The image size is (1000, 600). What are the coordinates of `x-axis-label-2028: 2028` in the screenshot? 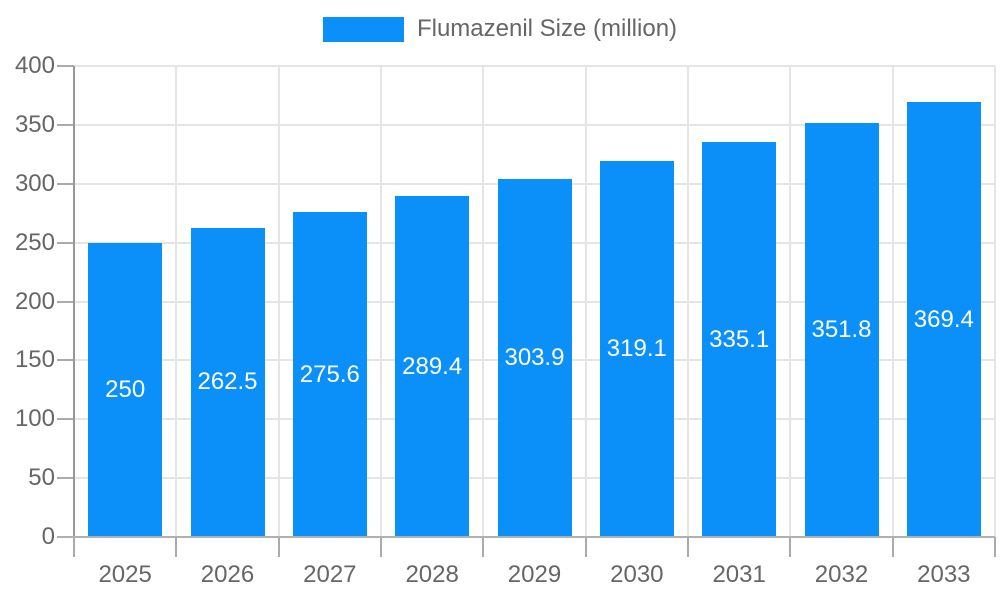 It's located at (432, 574).